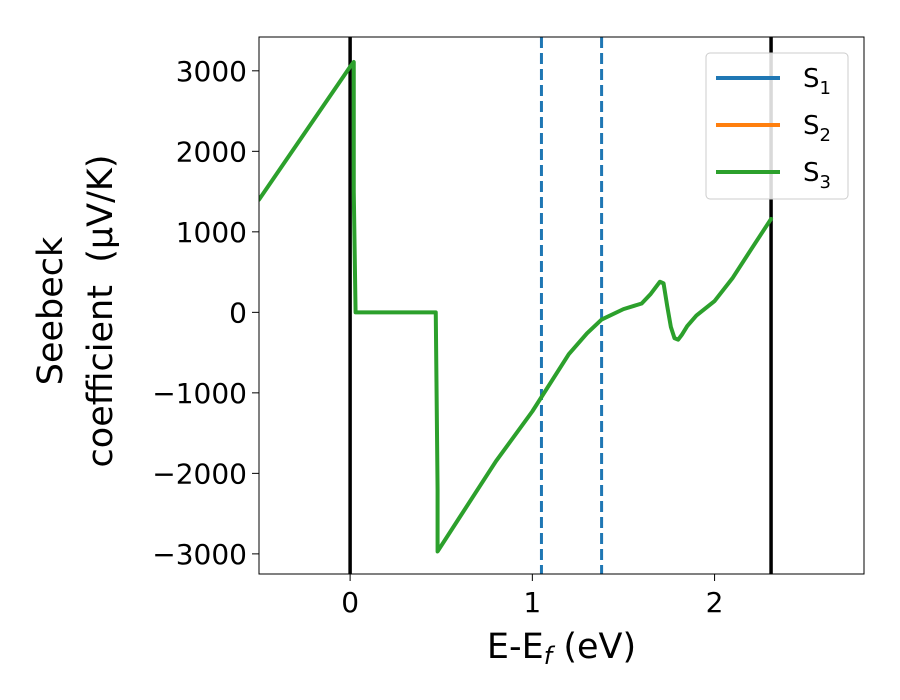 The image size is (900, 700). What do you see at coordinates (515, 647) in the screenshot?
I see `x-axis-label-base: E-E` at bounding box center [515, 647].